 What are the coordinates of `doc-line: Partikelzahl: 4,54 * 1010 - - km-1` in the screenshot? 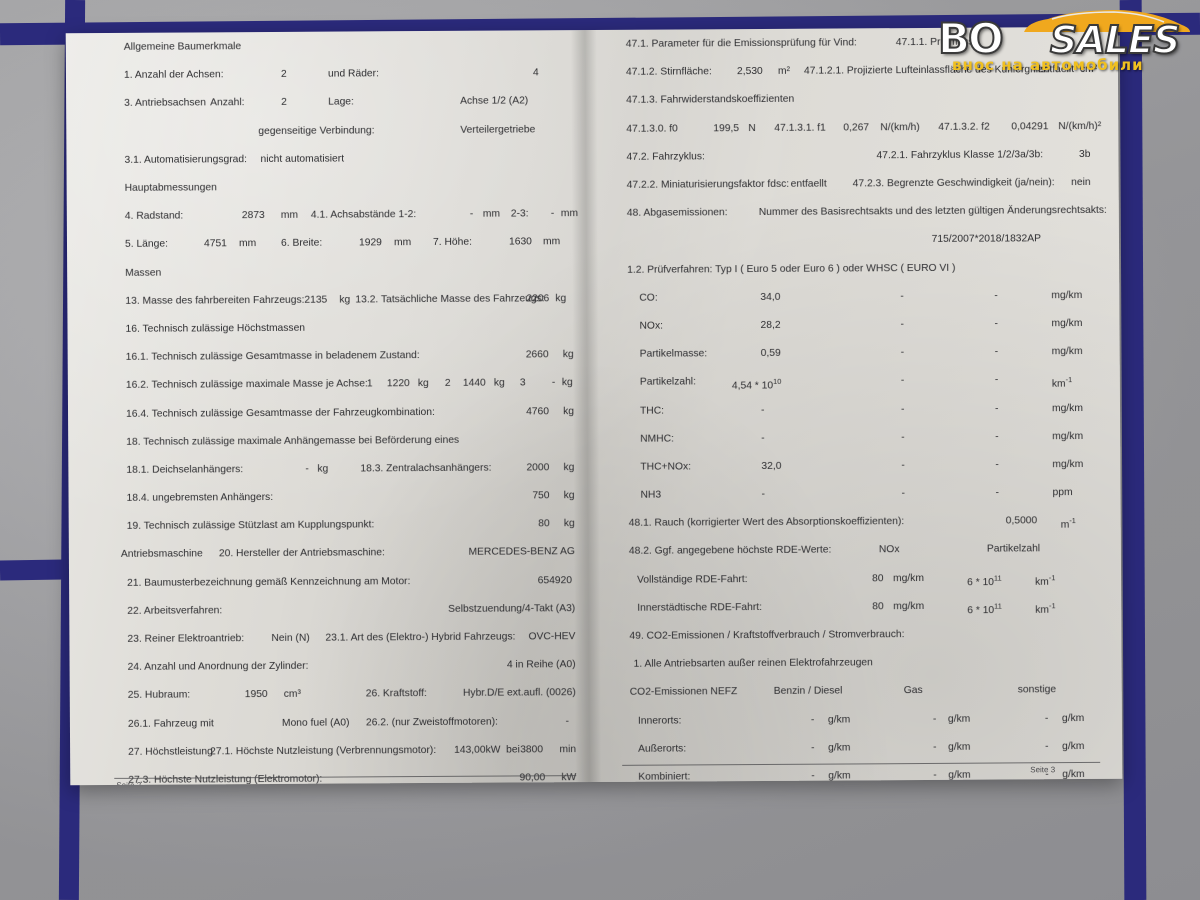 It's located at (860, 382).